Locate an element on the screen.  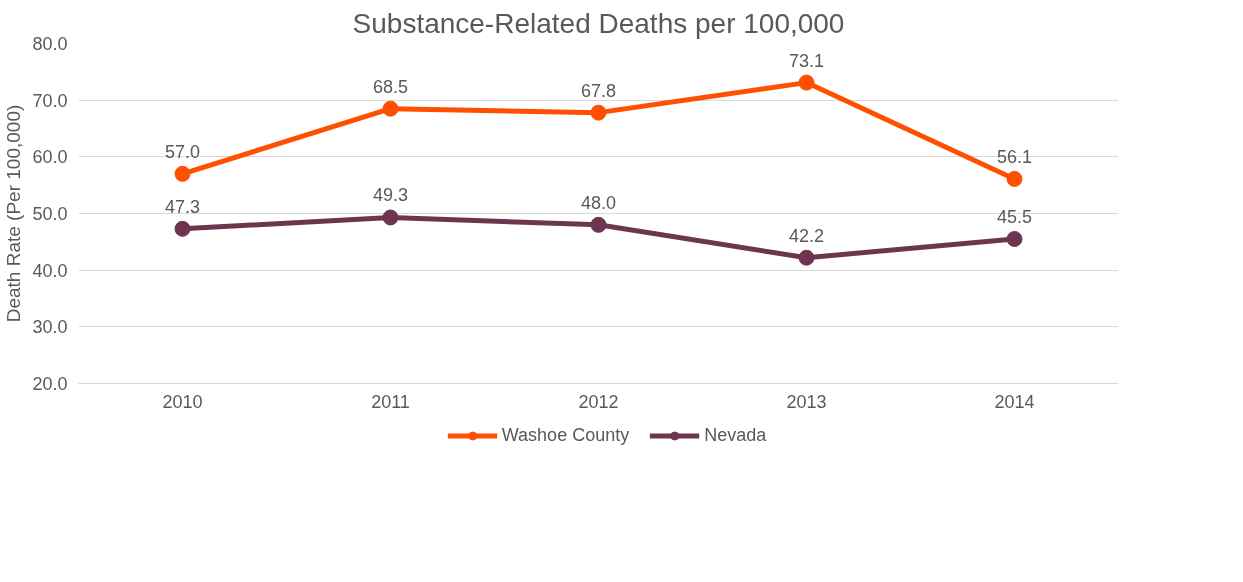
data-label: 48.0 is located at coordinates (598, 202).